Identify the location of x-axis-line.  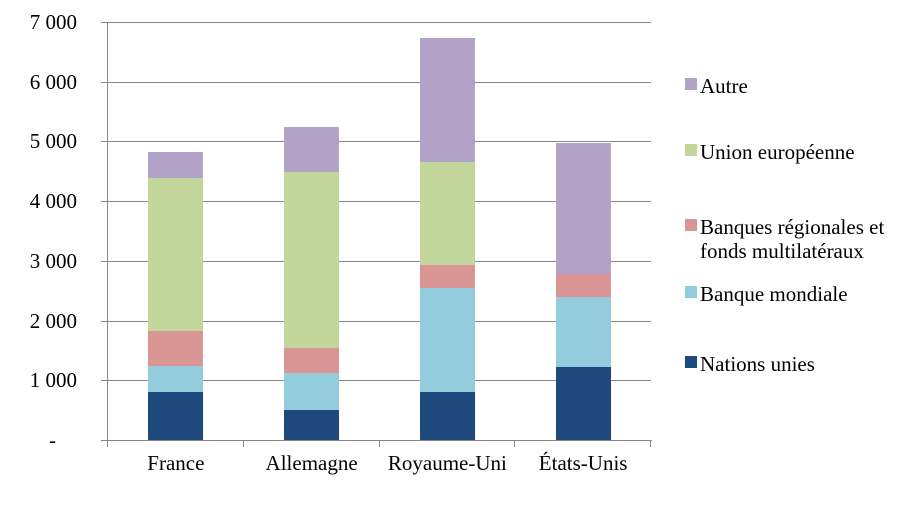
(379, 440).